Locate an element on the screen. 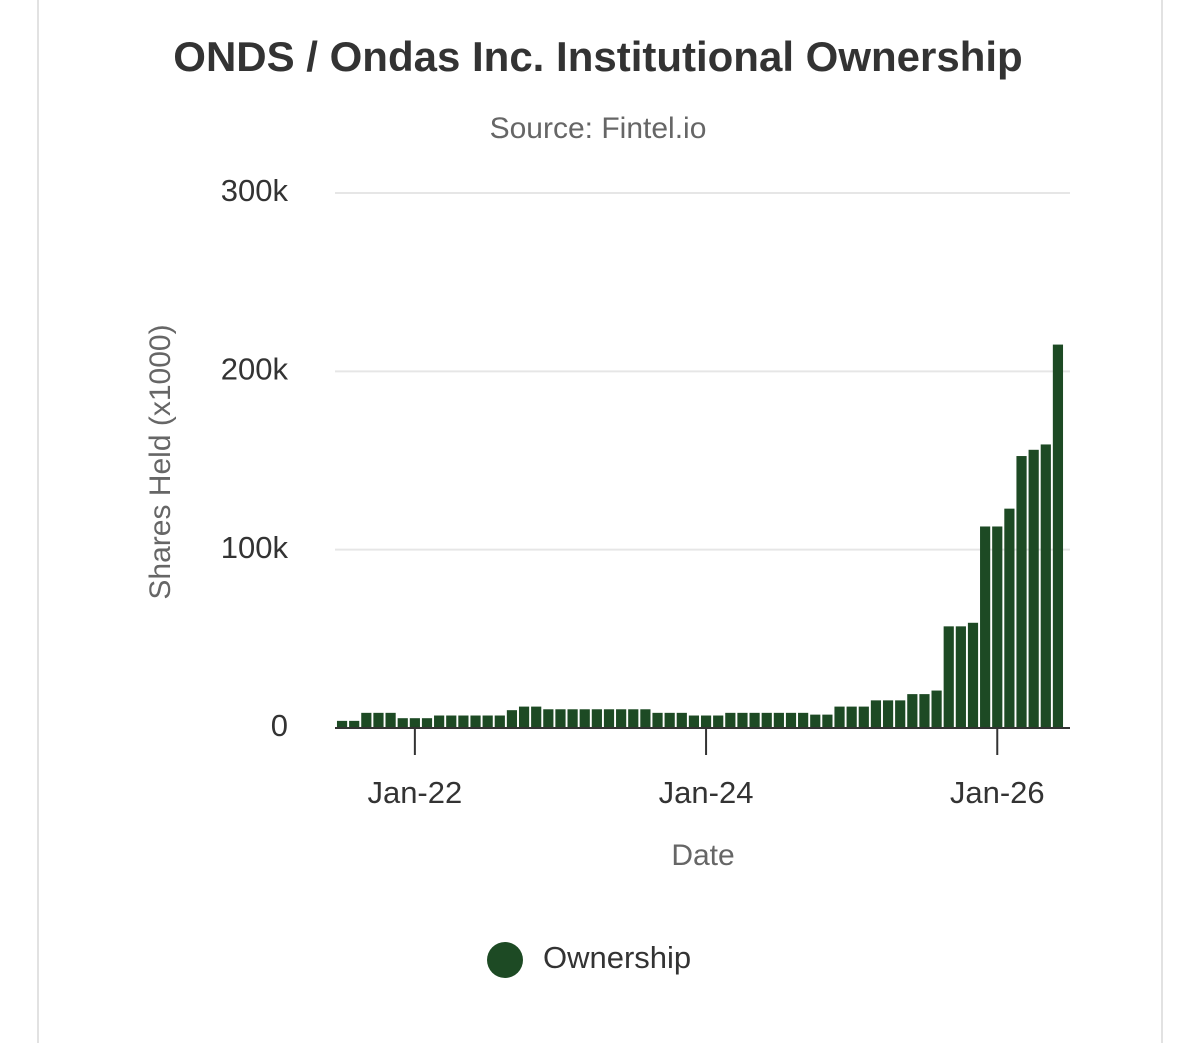  y-tick-label: 0 is located at coordinates (279, 725).